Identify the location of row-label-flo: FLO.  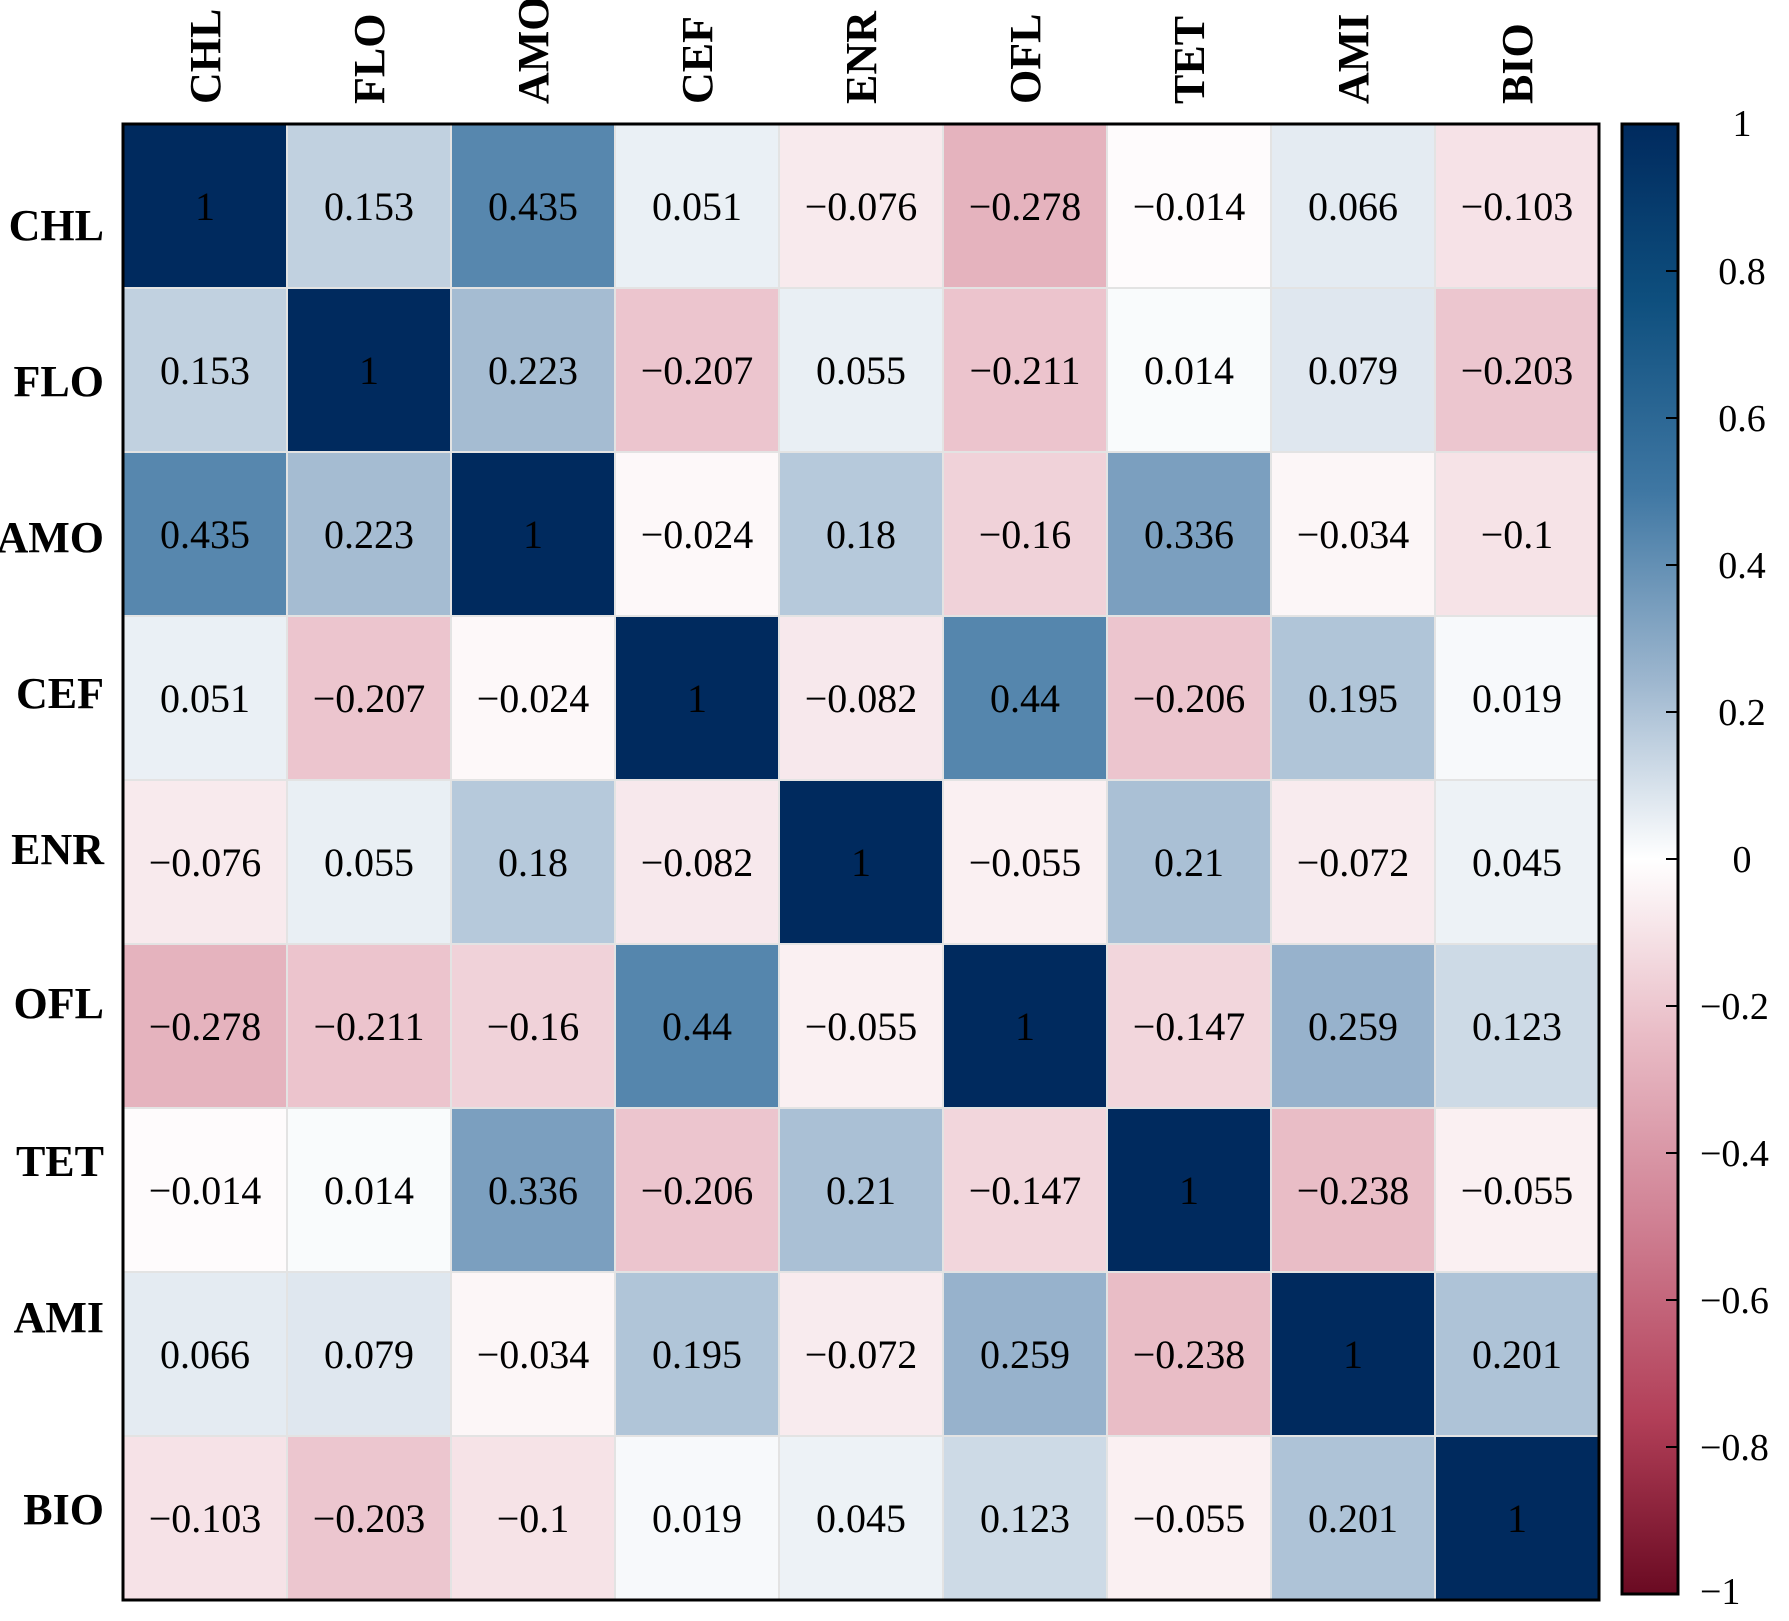
(59, 381).